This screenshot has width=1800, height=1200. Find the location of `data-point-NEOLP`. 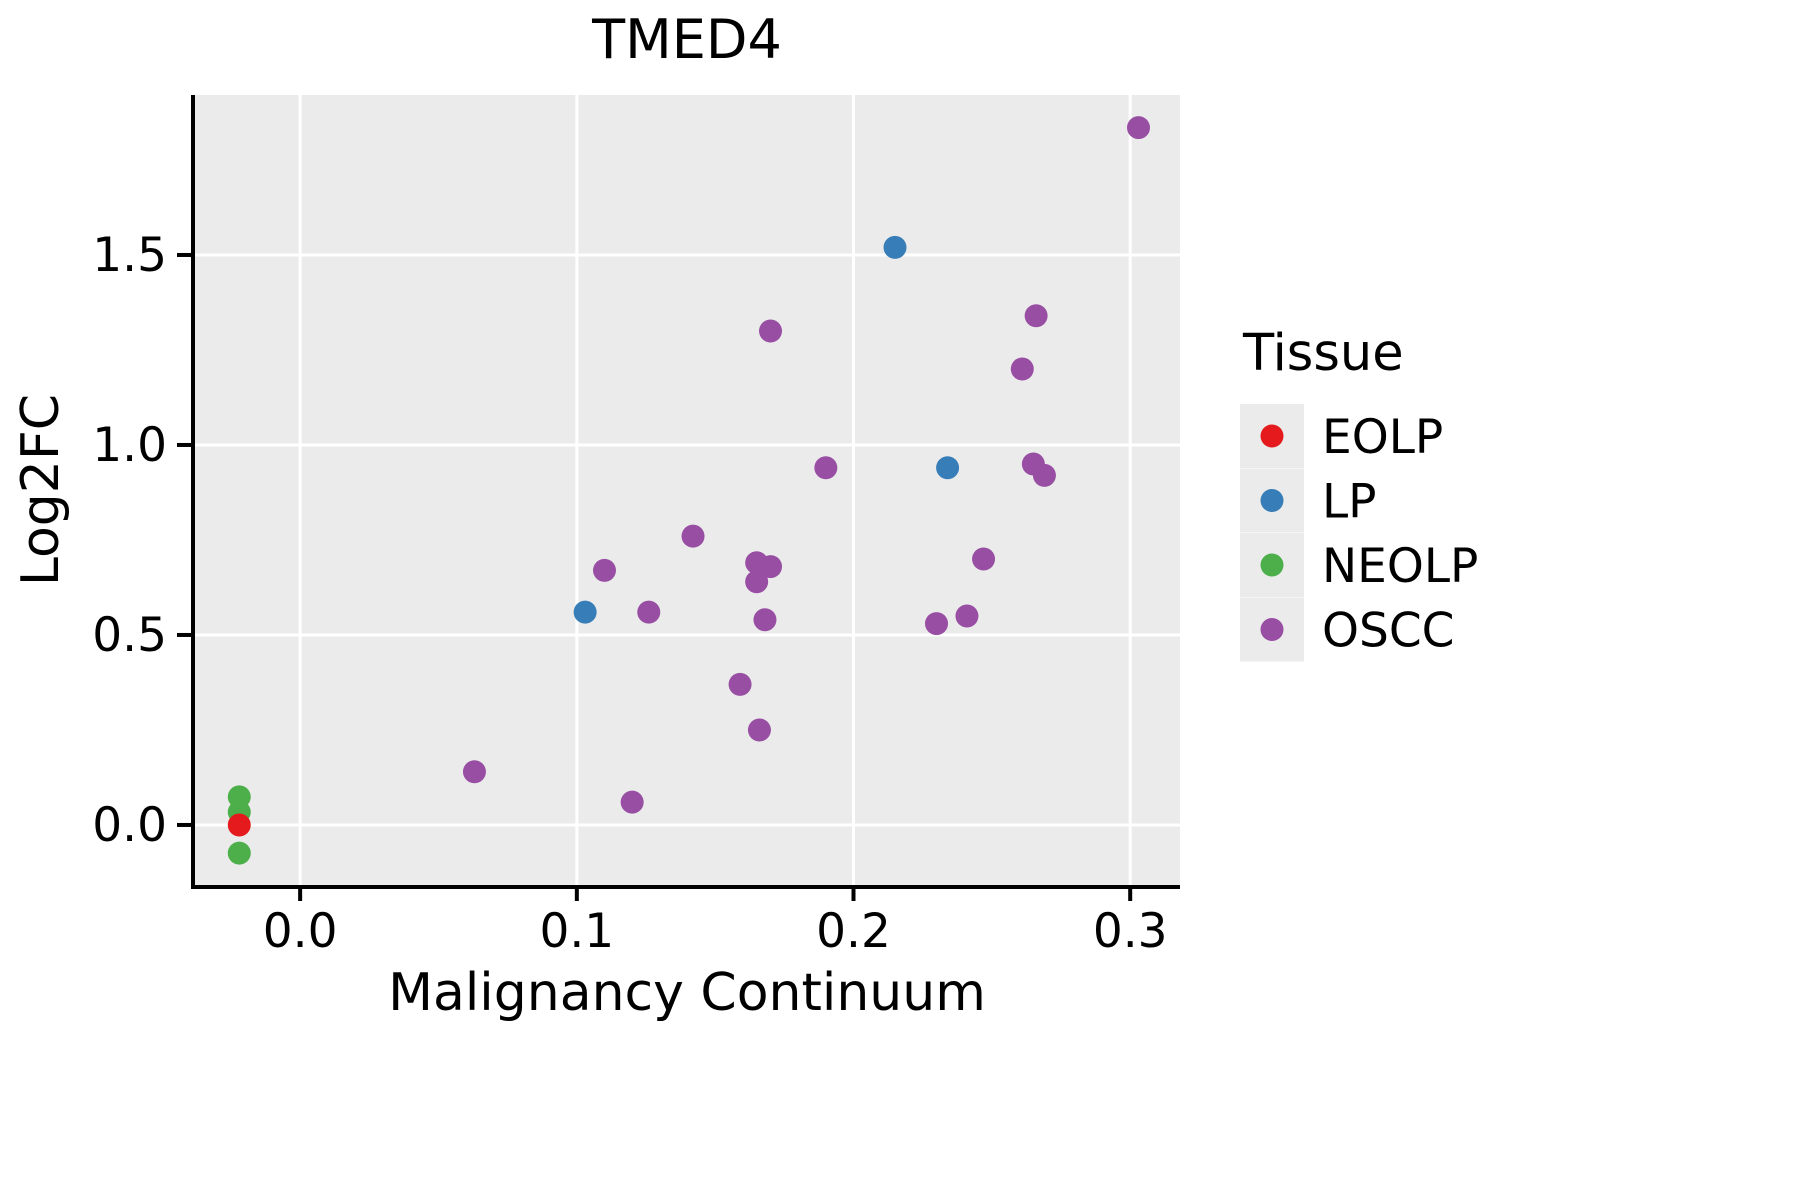

data-point-NEOLP is located at coordinates (239, 853).